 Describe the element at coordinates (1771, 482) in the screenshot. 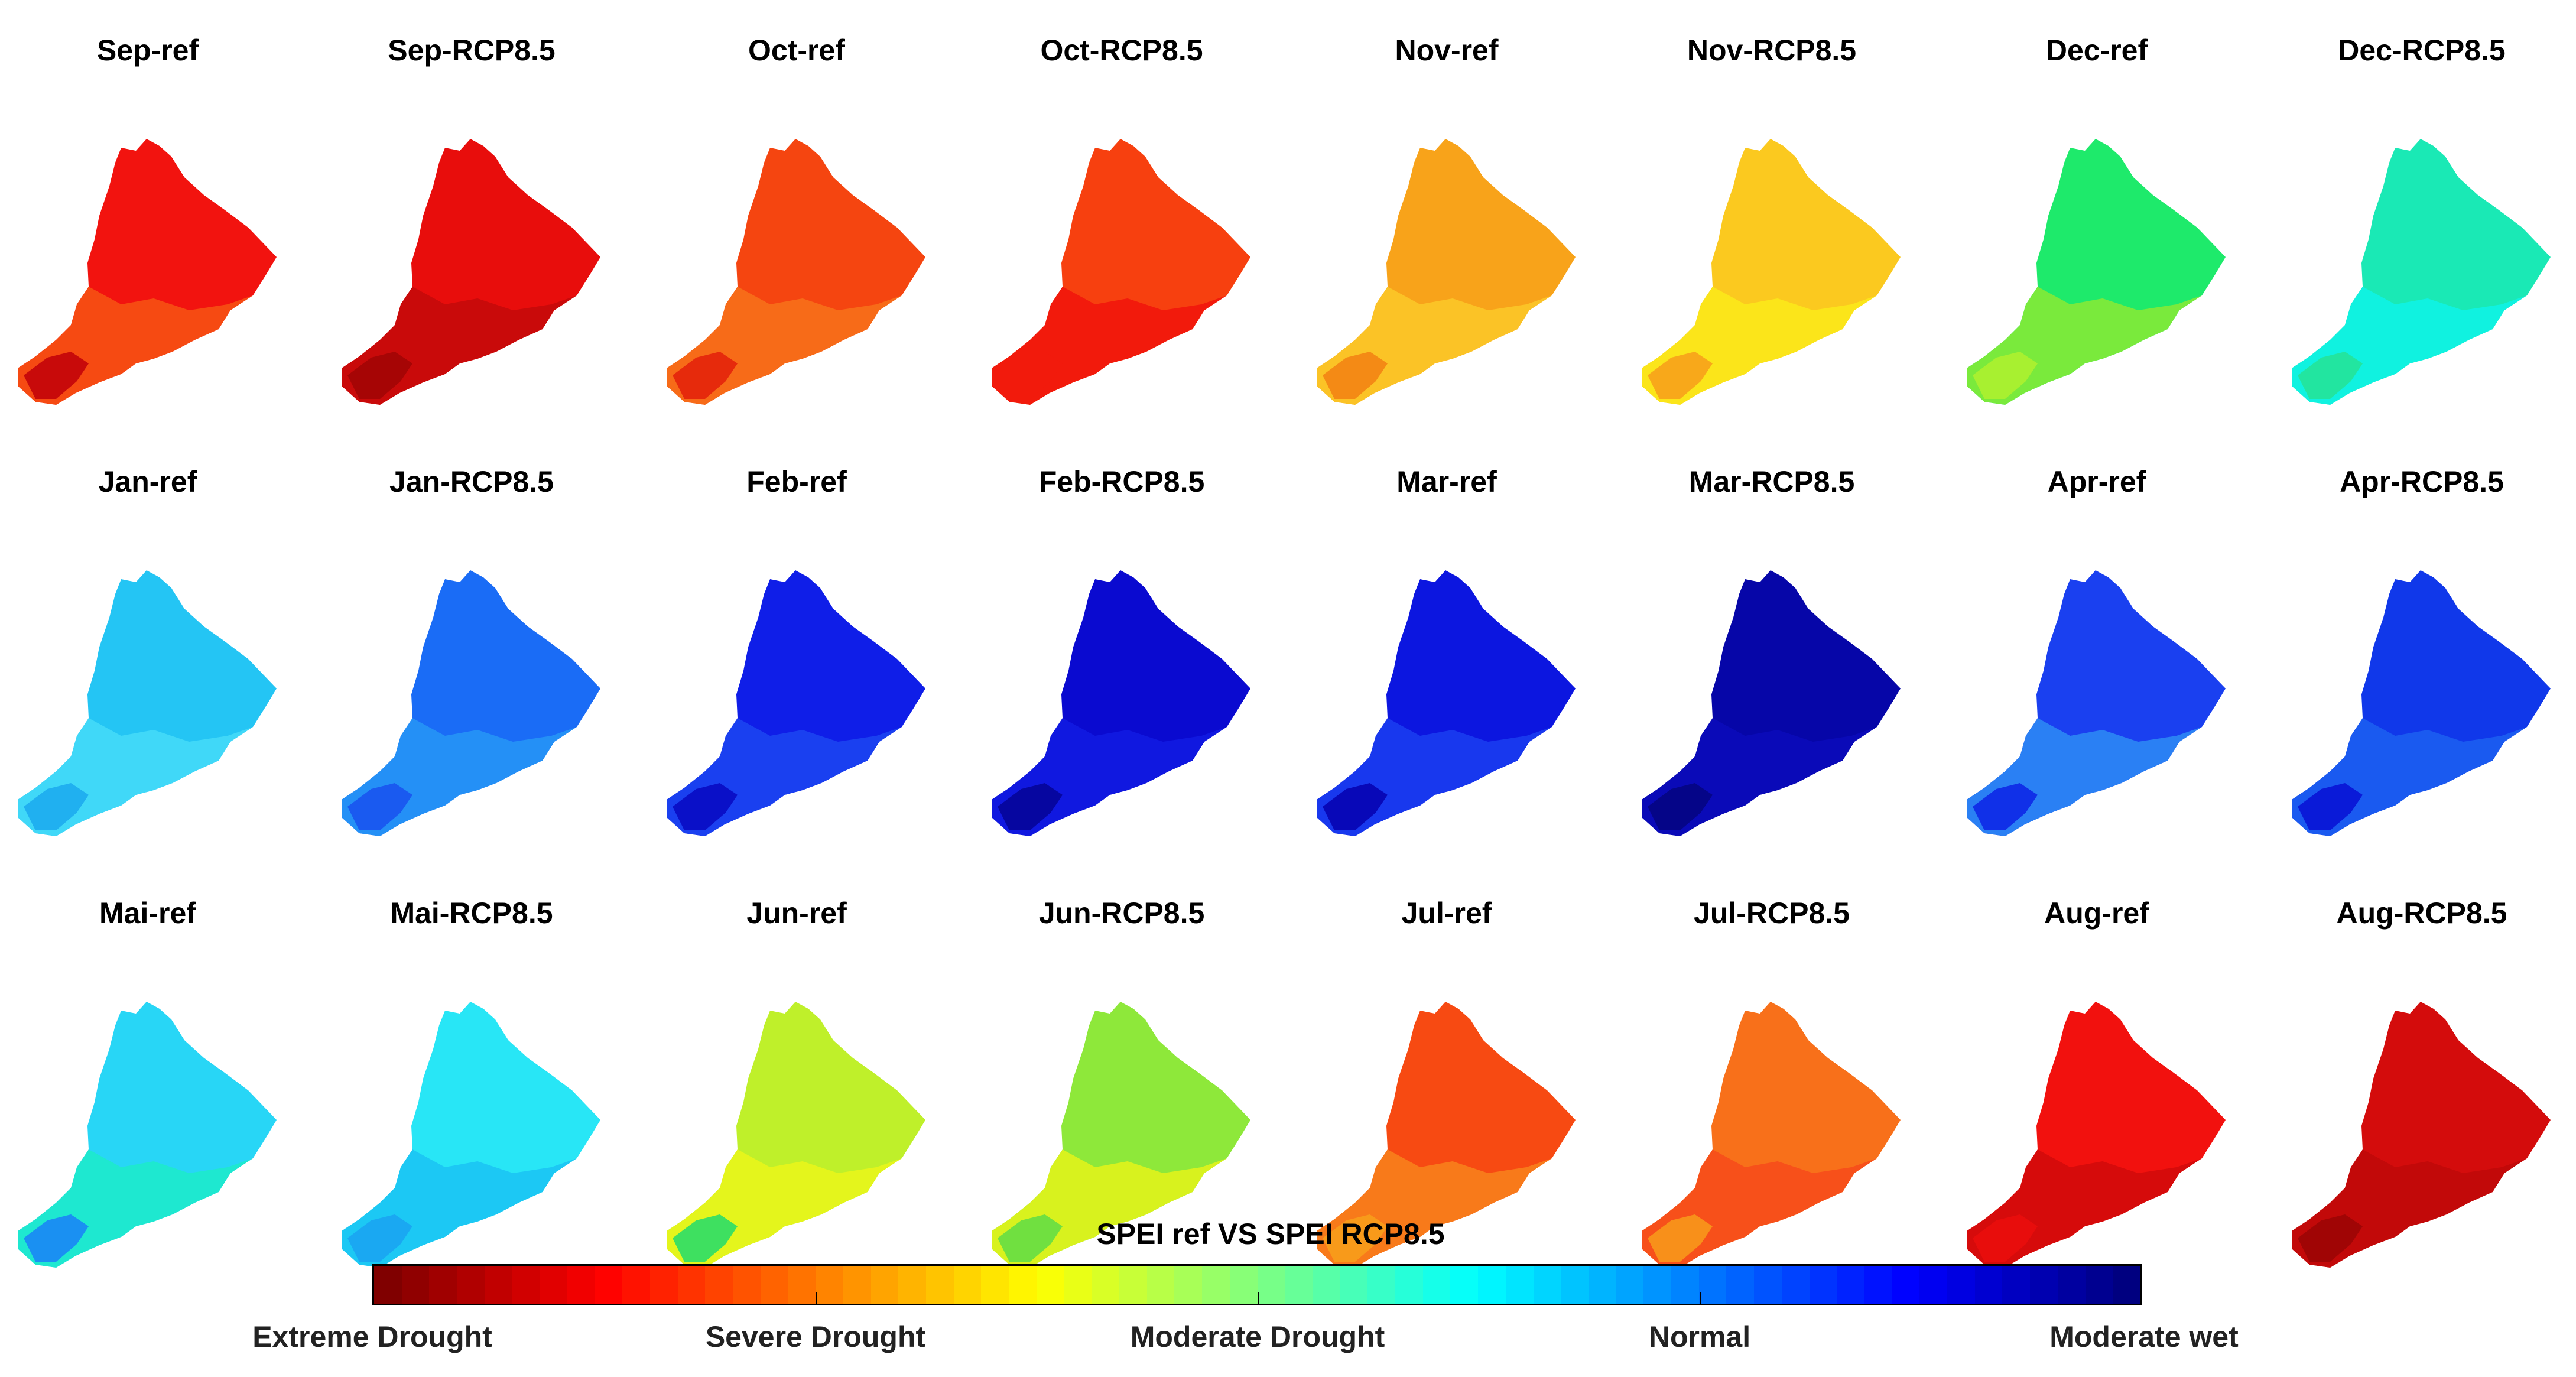

I see `panel-title: Mar-RCP8.5` at that location.